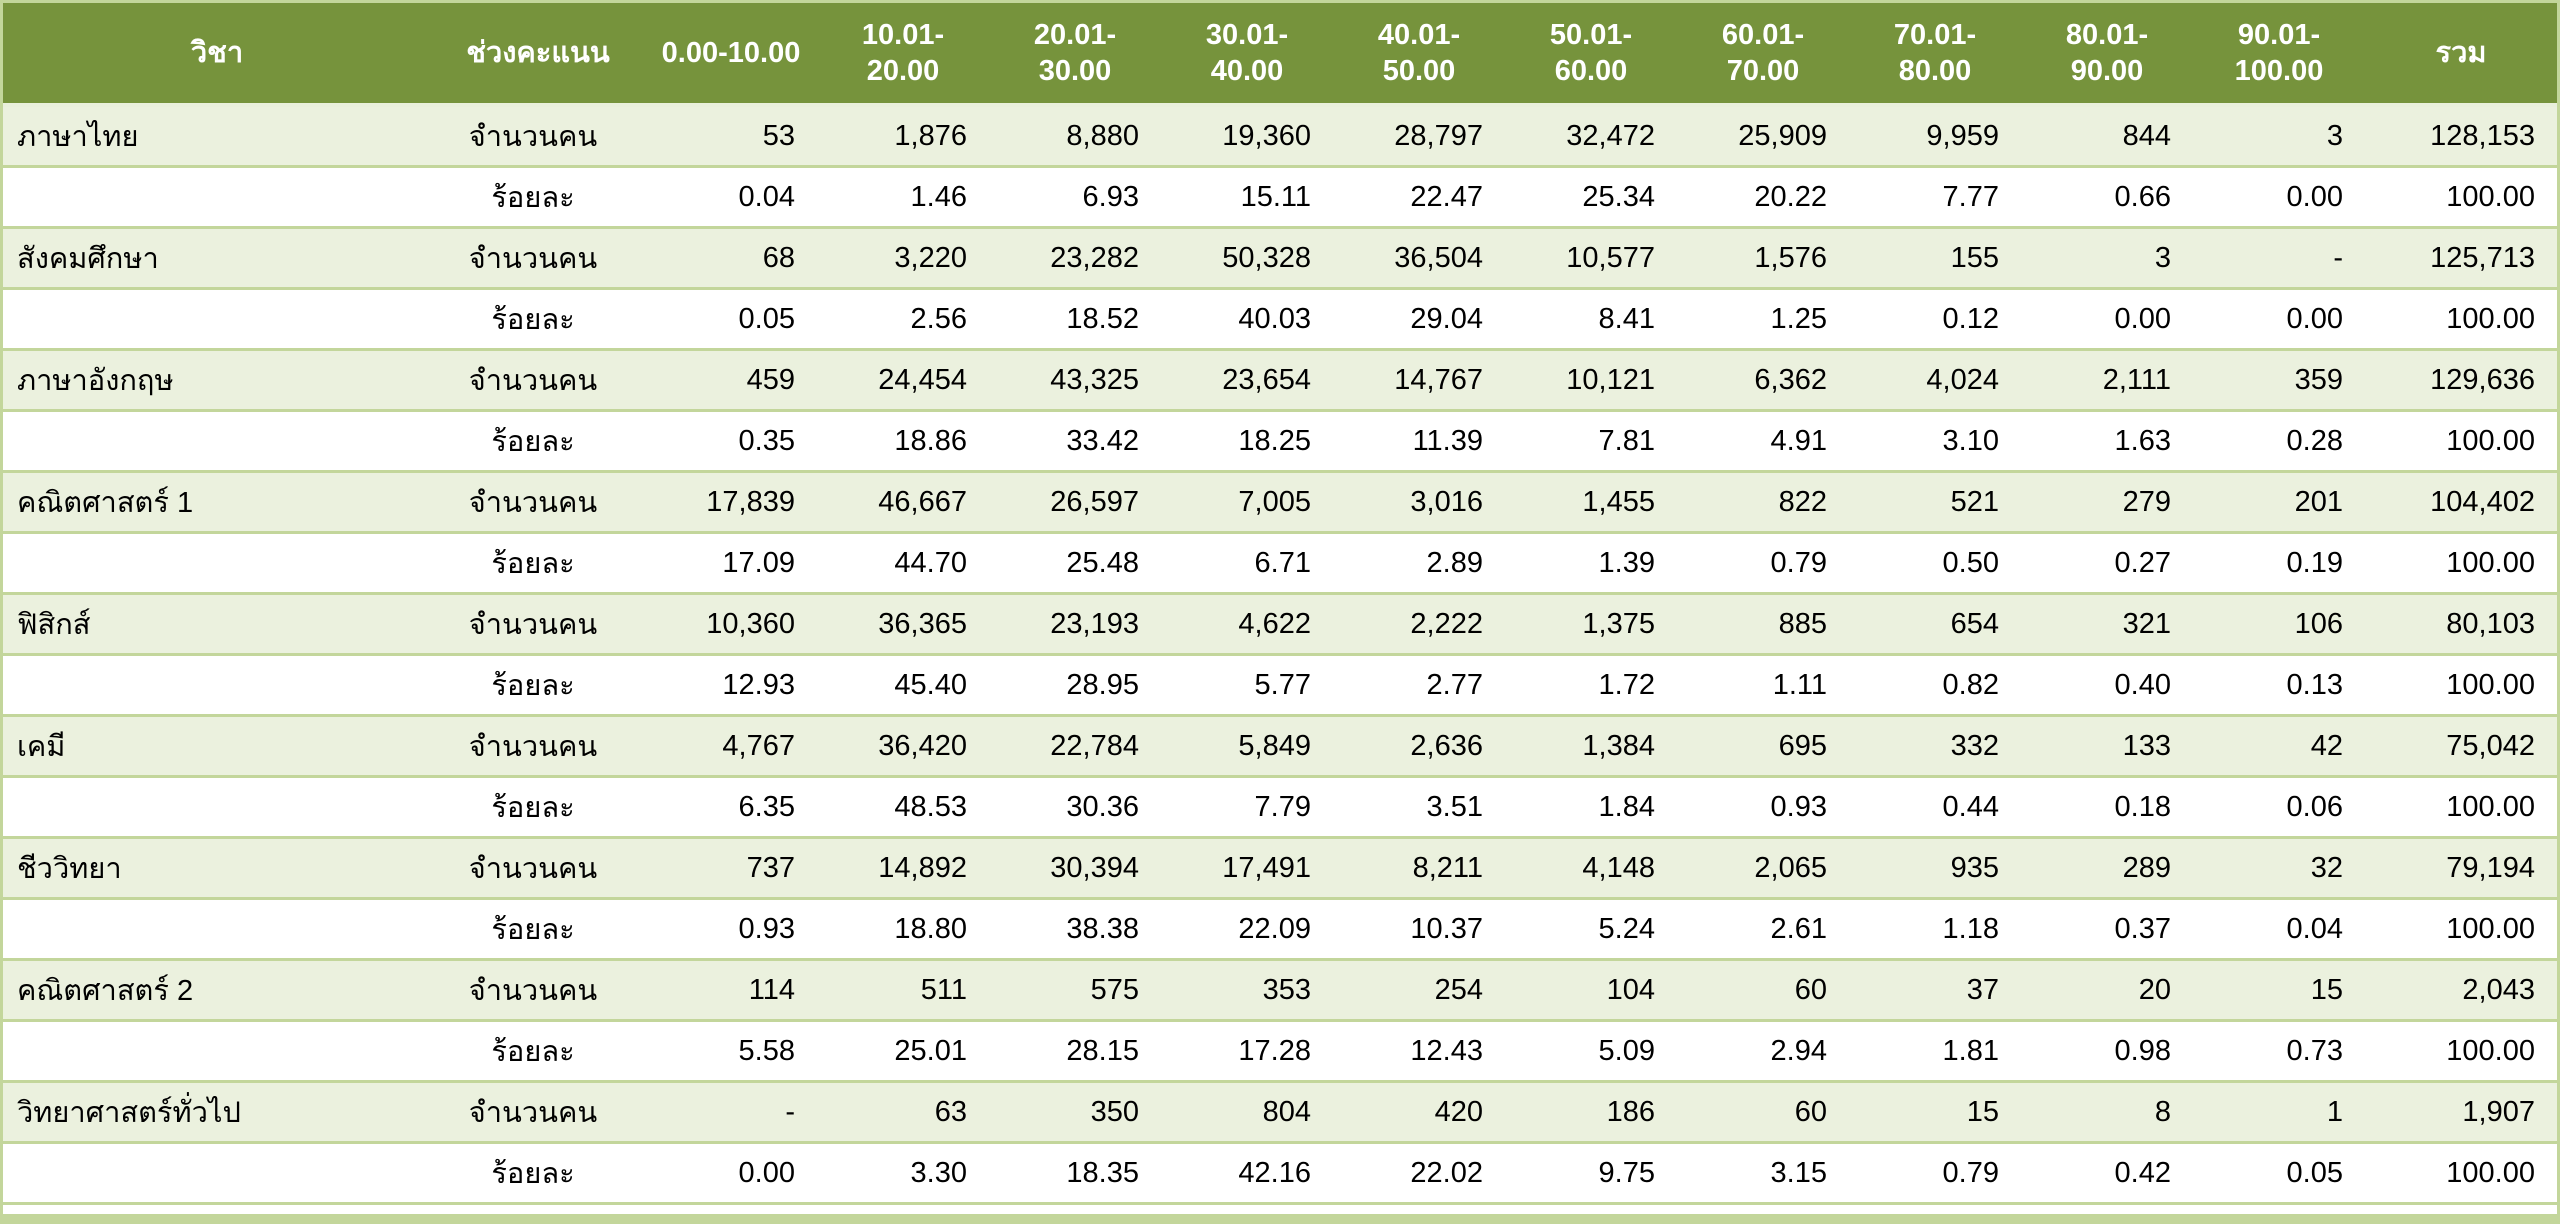  I want to click on value-cell: 186, so click(1591, 1112).